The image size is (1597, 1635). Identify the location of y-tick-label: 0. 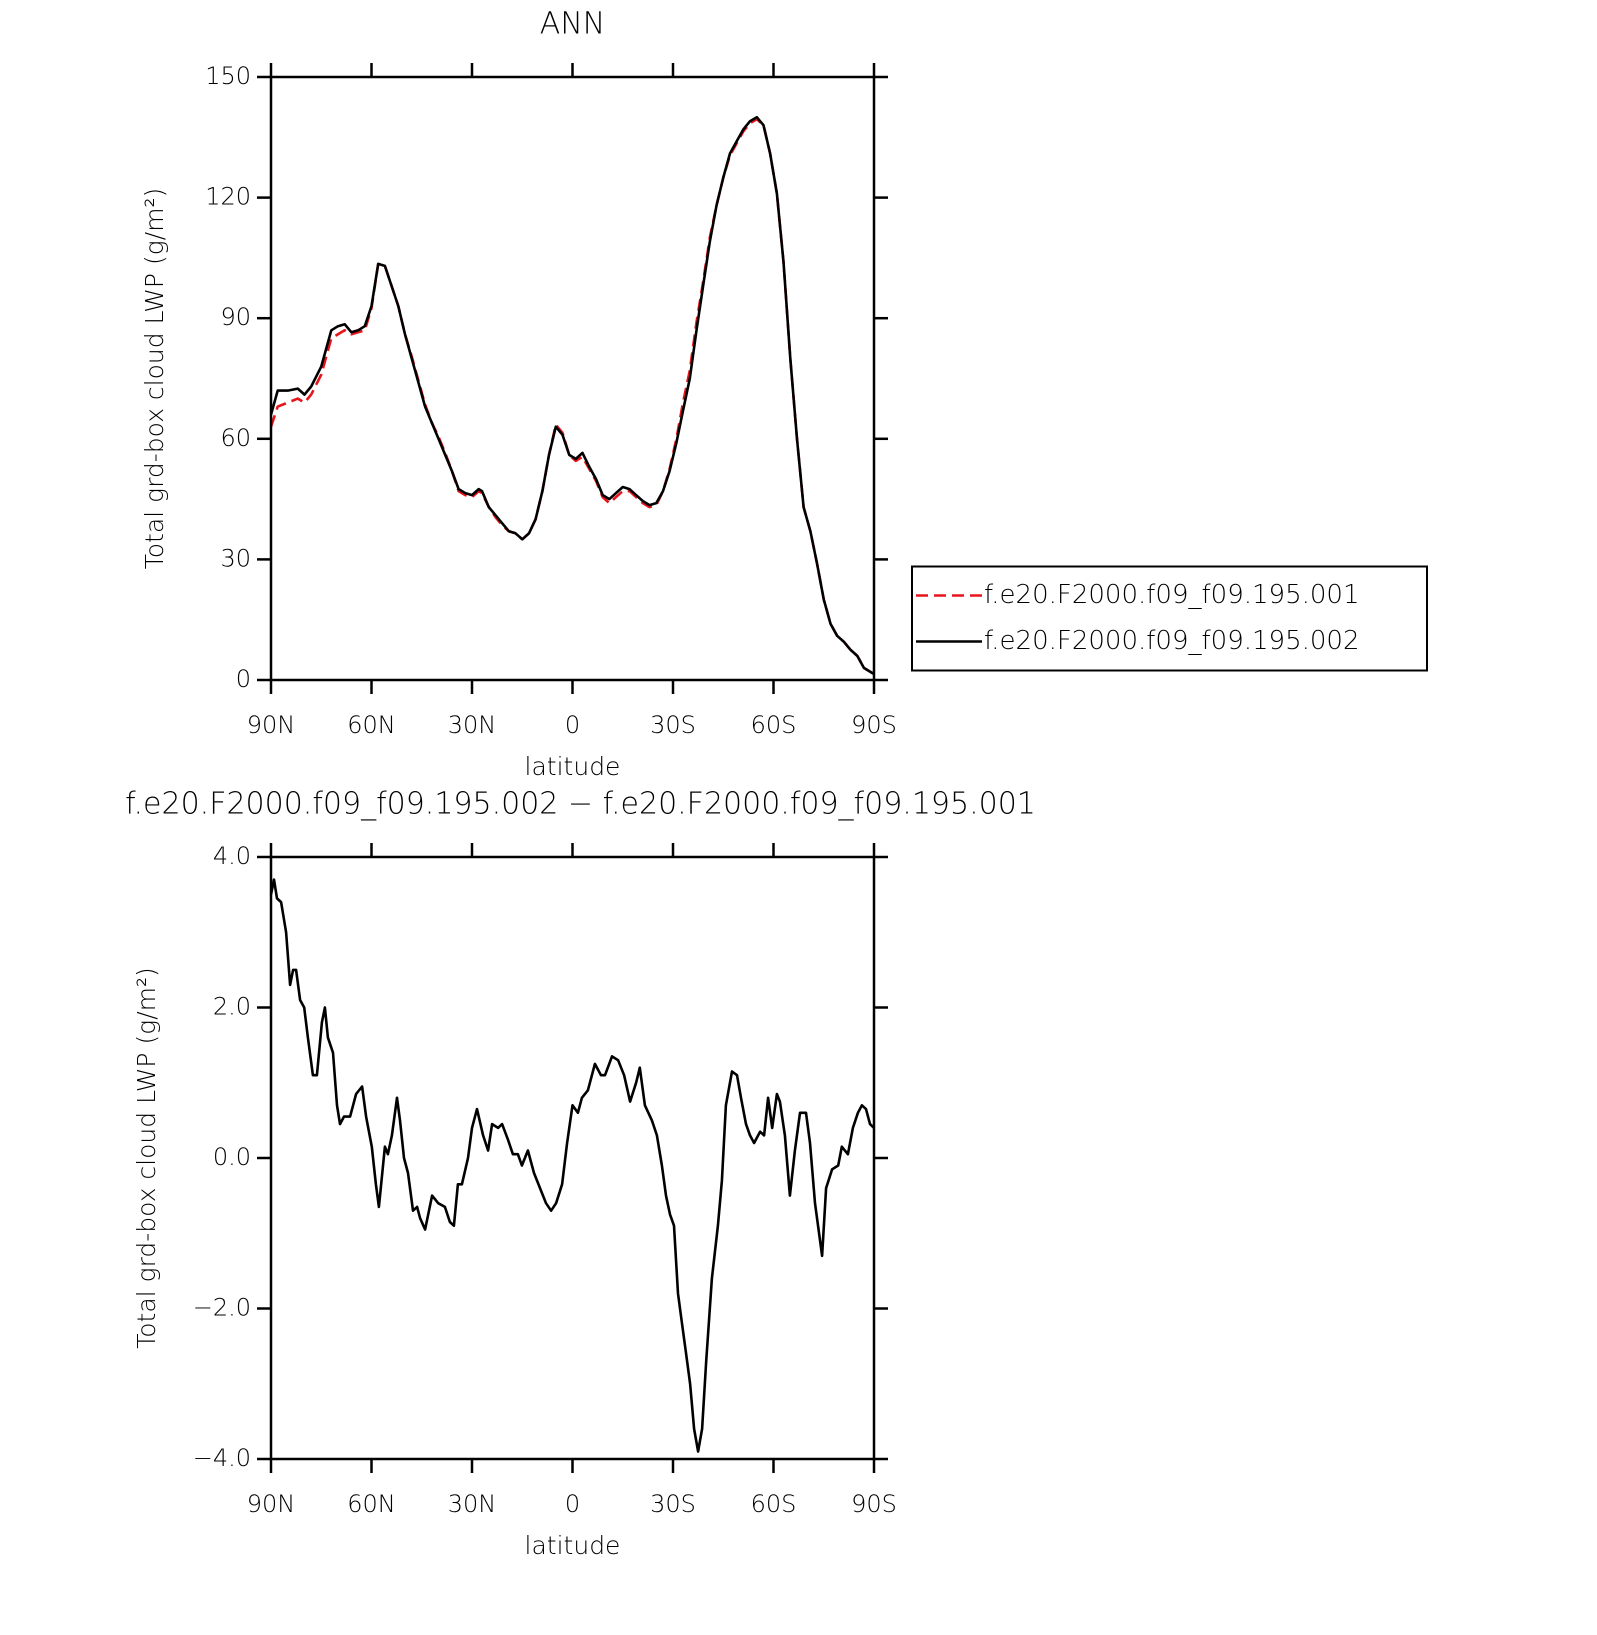
(243, 679).